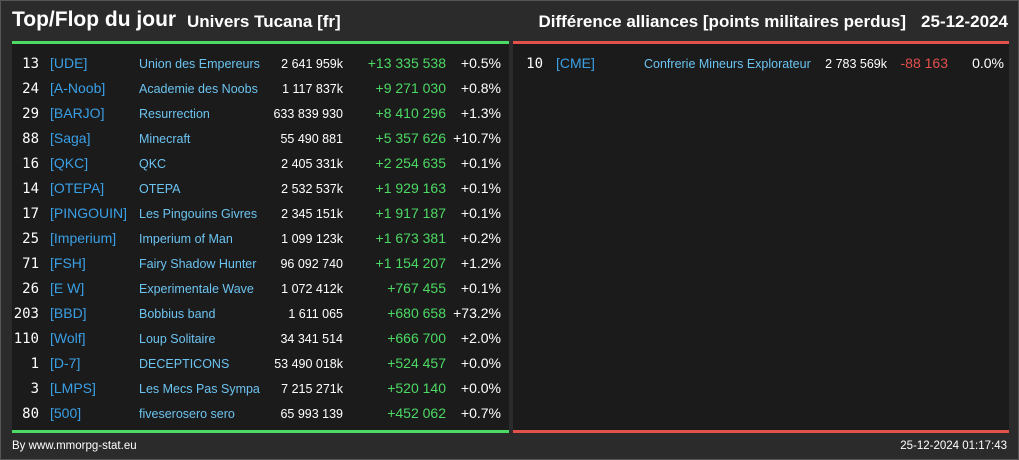 The width and height of the screenshot is (1019, 460). What do you see at coordinates (480, 113) in the screenshot?
I see `percent-change: +1.3%` at bounding box center [480, 113].